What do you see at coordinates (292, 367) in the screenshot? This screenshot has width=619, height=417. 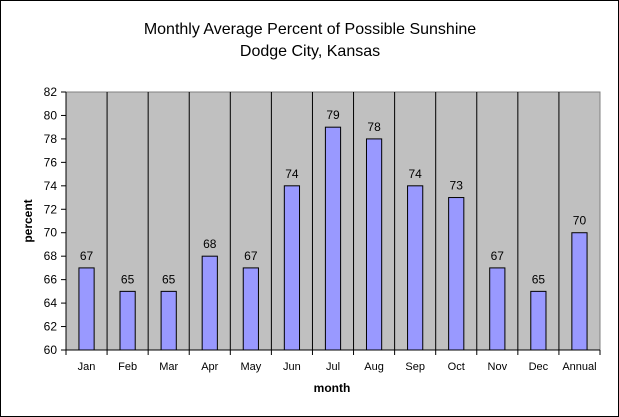 I see `x-tick-label-jun: Jun` at bounding box center [292, 367].